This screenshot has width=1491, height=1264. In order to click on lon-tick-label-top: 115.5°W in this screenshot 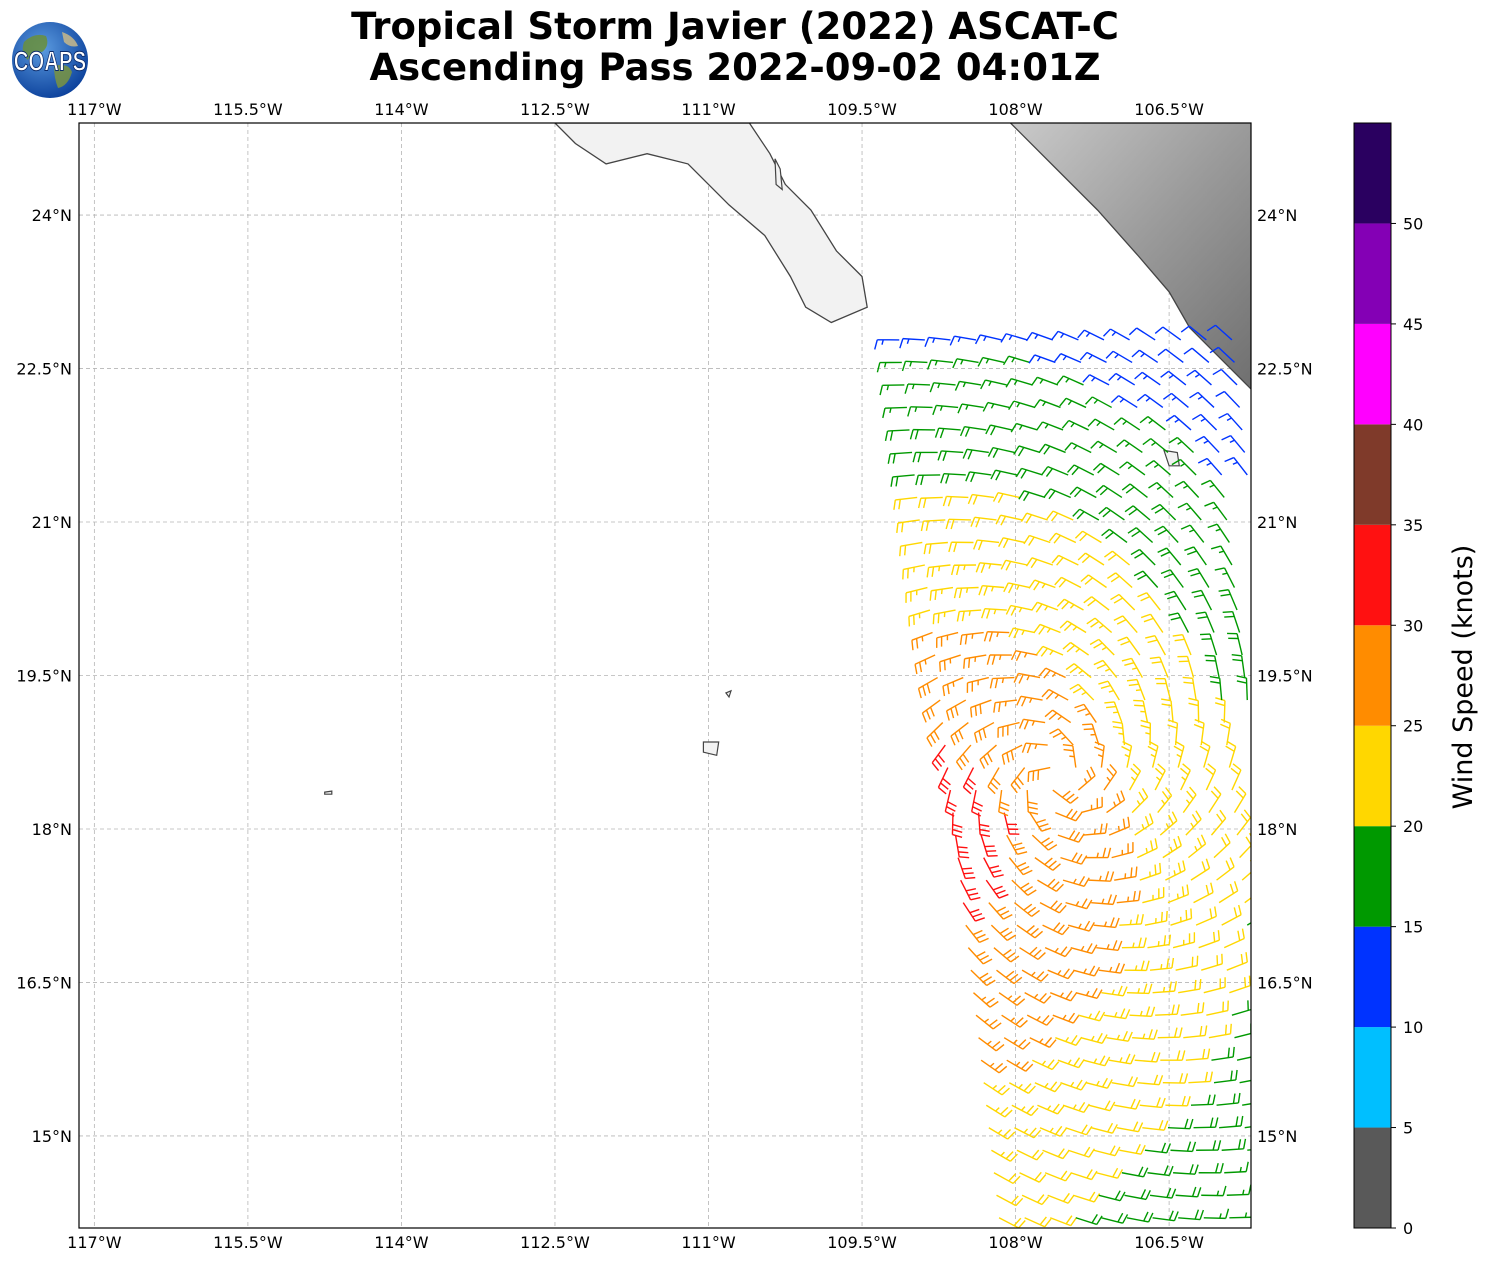, I will do `click(248, 109)`.